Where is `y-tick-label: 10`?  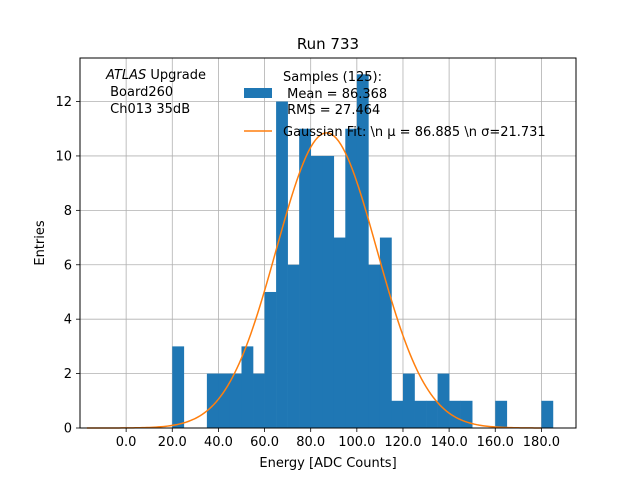
y-tick-label: 10 is located at coordinates (63, 156).